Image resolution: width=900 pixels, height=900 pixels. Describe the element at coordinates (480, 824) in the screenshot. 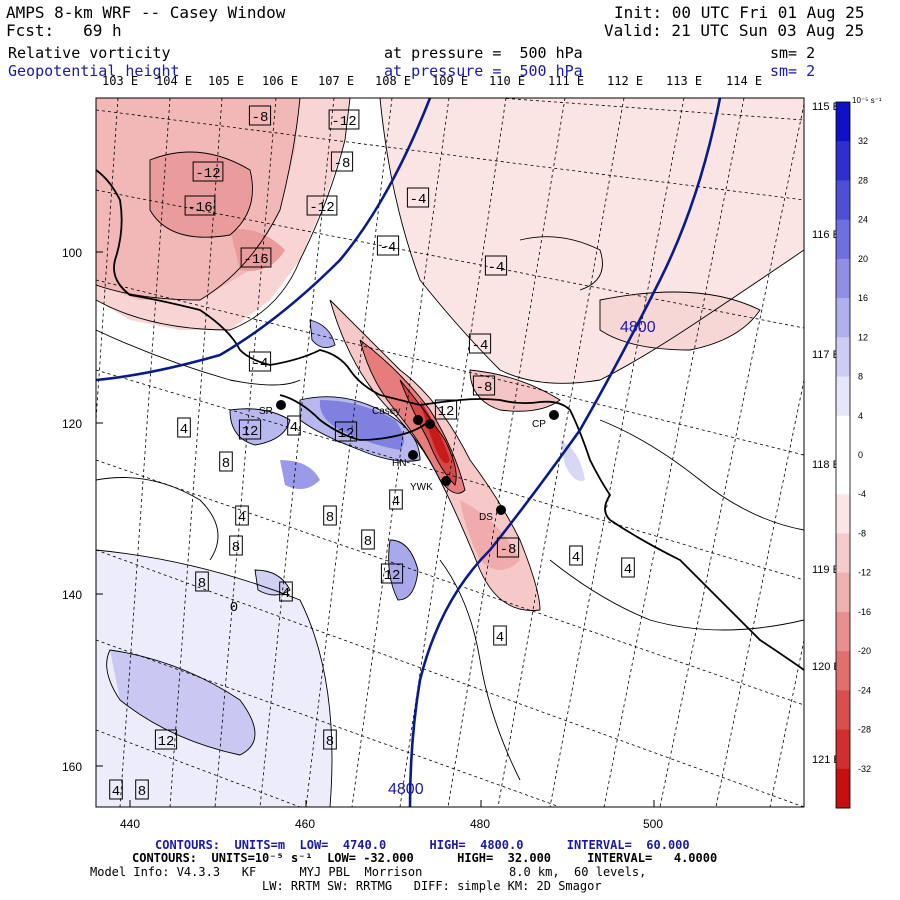

I see `x-tick-label: 480` at that location.